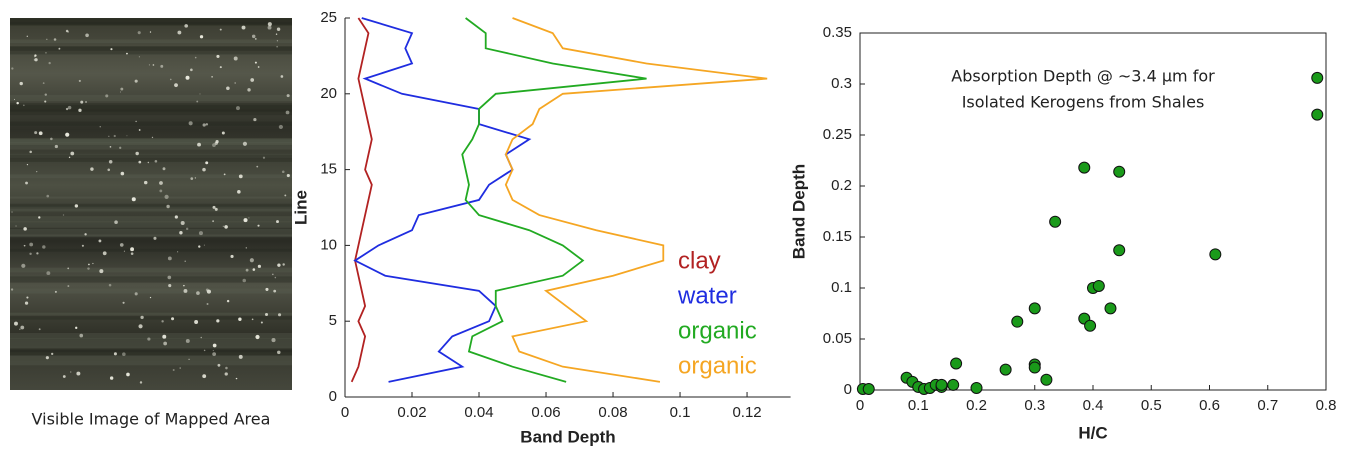 The image size is (1349, 450). I want to click on y-tick-label: 10, so click(328, 244).